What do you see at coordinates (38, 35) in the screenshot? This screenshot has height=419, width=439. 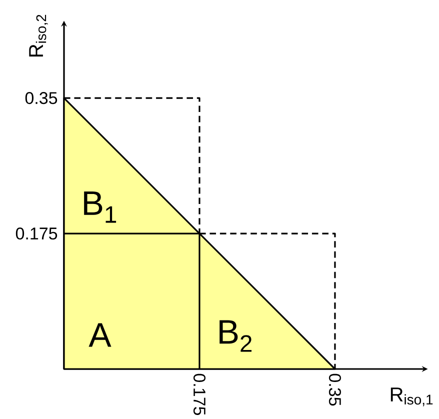 I see `y-axis-title: R$_{iso,2}$` at bounding box center [38, 35].